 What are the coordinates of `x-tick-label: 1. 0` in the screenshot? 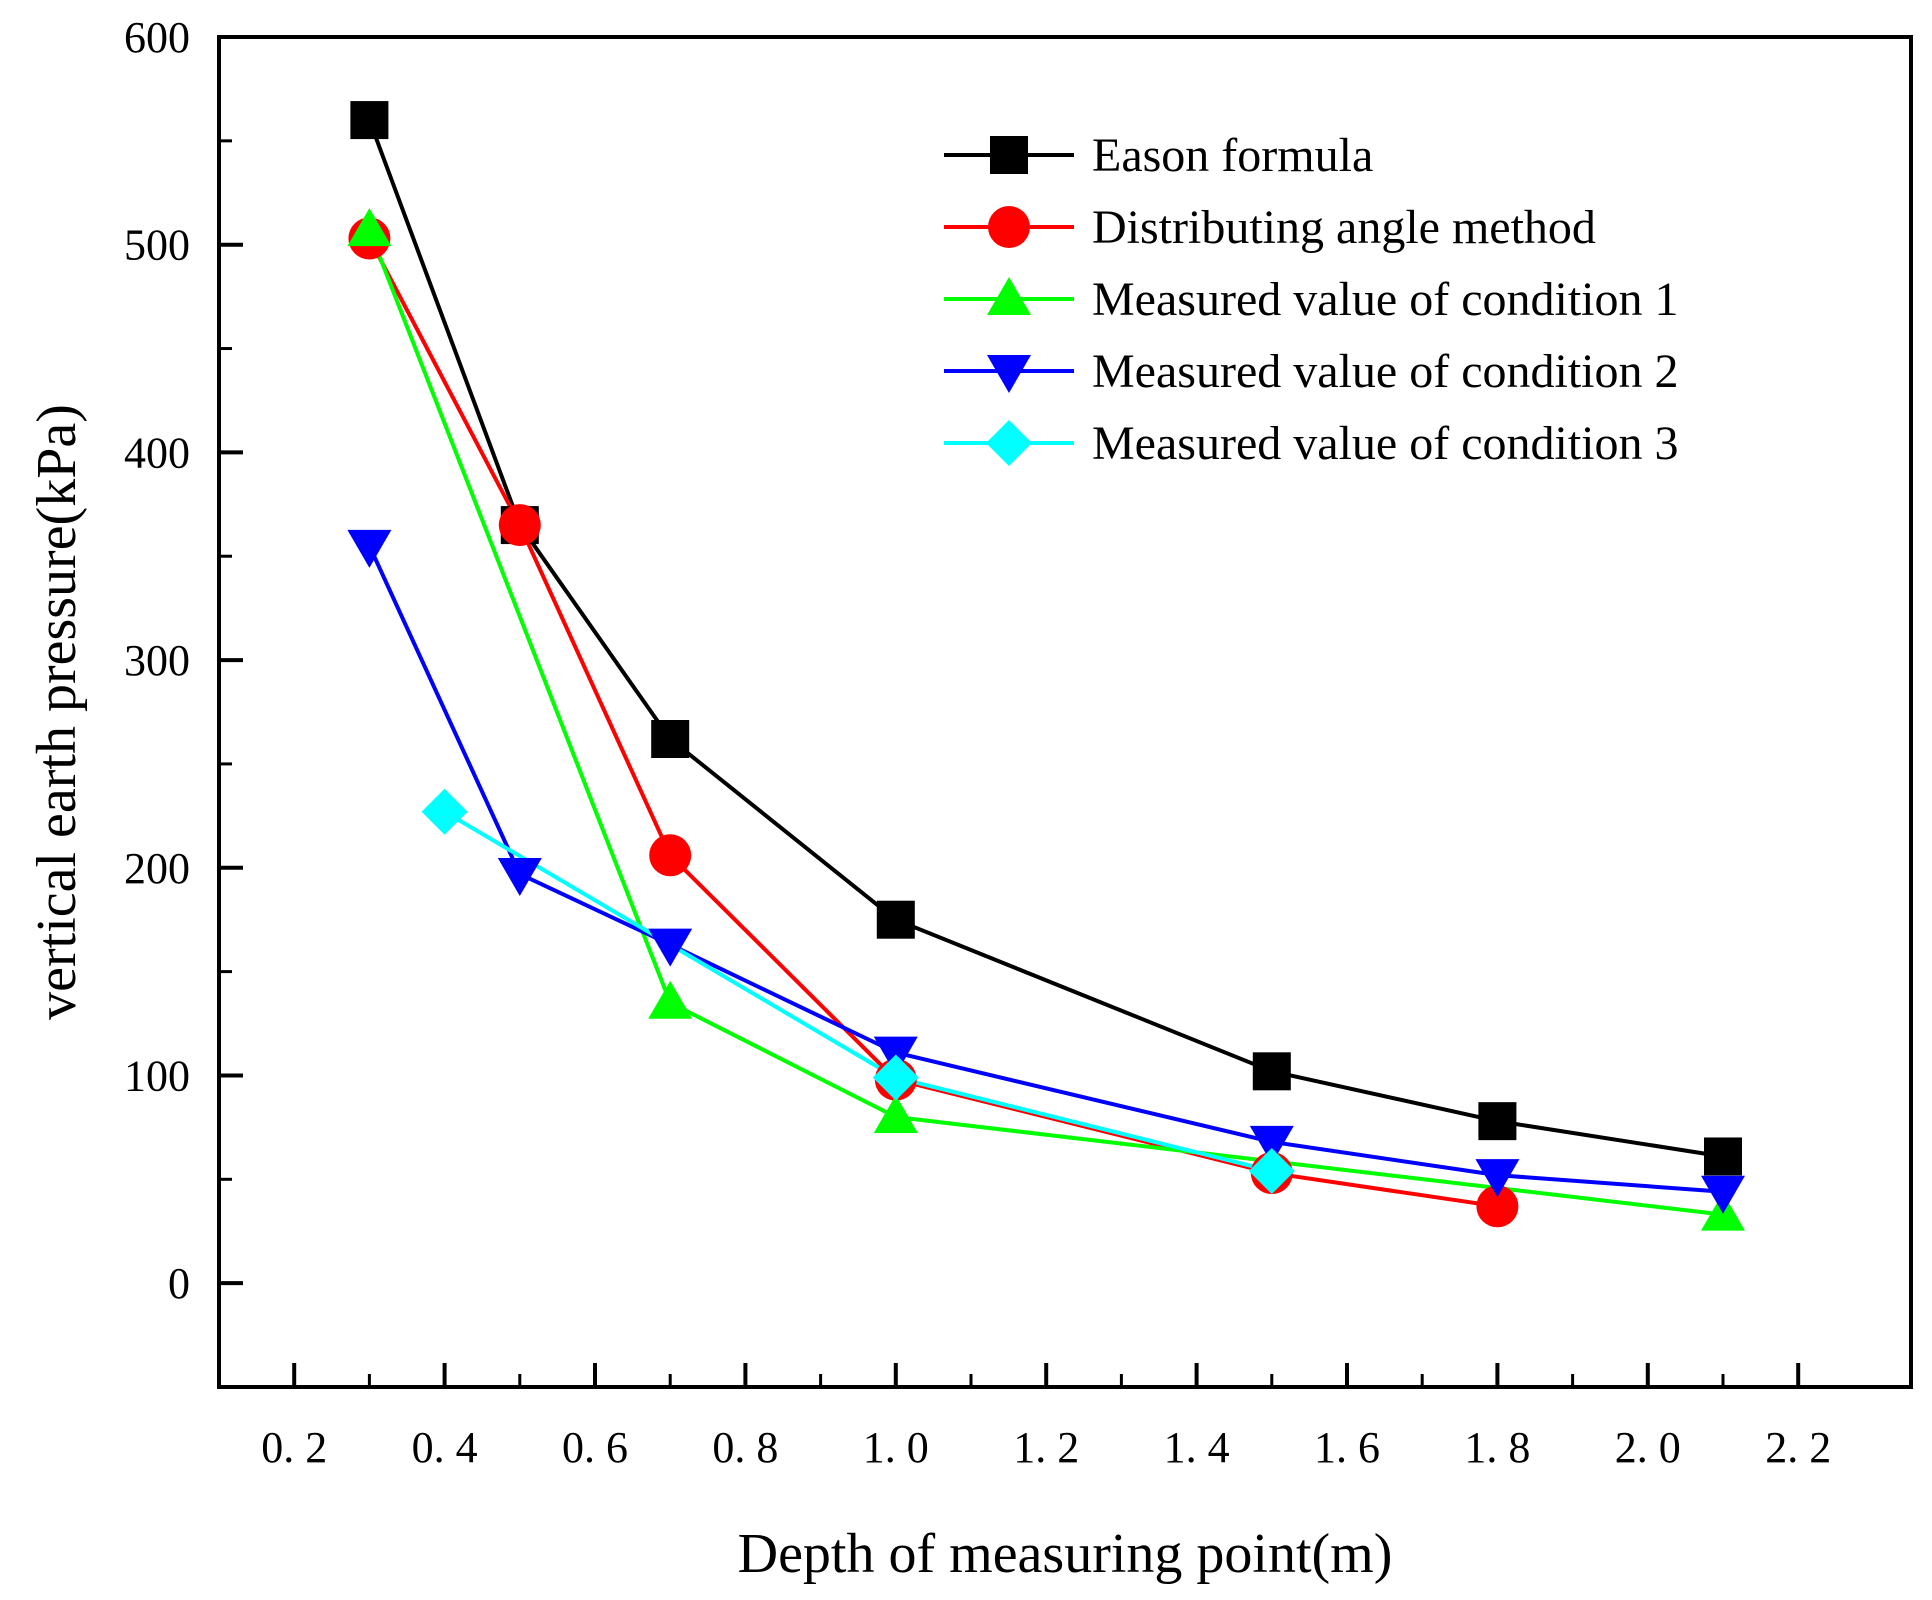 It's located at (896, 1447).